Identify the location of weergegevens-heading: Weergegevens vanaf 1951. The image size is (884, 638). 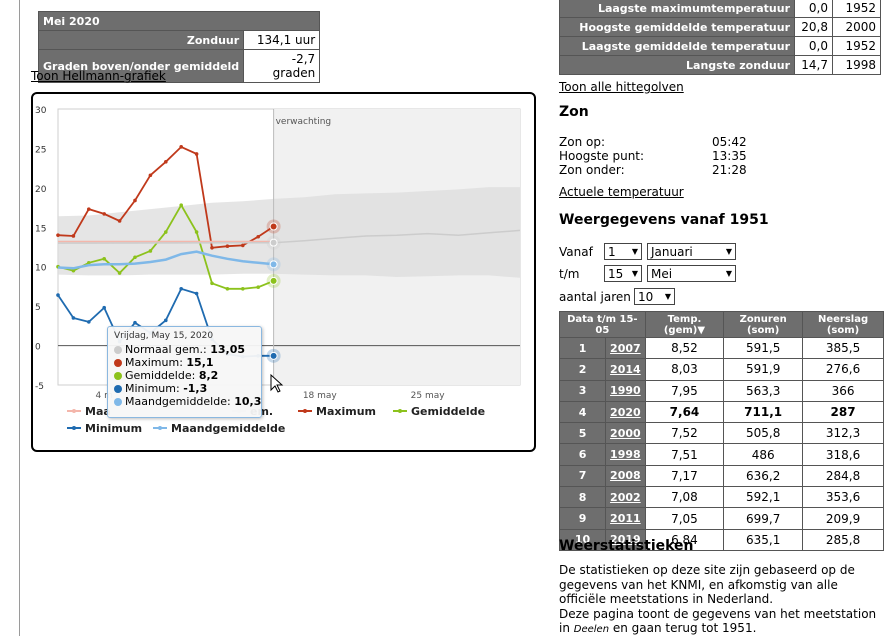
(664, 220).